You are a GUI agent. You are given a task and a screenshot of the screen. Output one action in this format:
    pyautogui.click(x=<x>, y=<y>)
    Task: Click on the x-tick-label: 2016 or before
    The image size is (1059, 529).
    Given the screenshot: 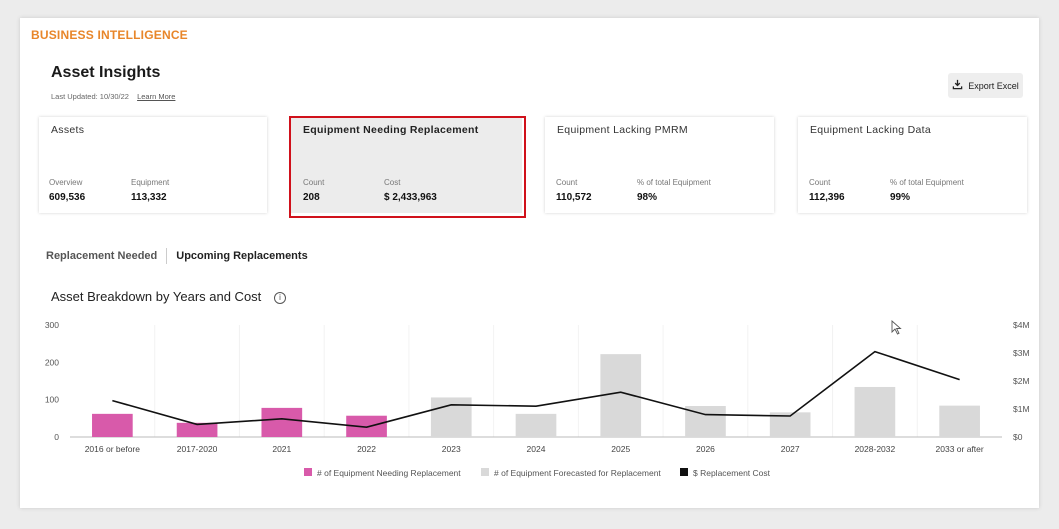 What is the action you would take?
    pyautogui.click(x=113, y=449)
    